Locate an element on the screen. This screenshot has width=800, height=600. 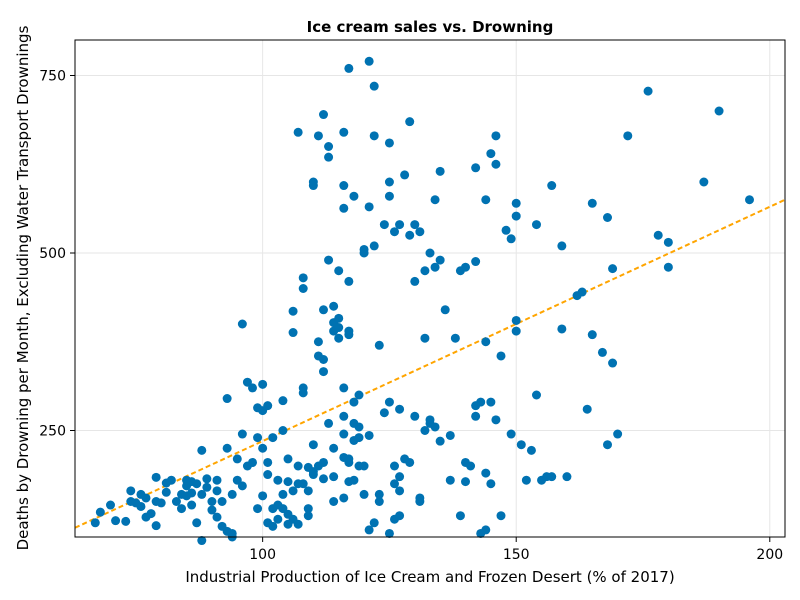
y-tick-label: 500 is located at coordinates (52, 254).